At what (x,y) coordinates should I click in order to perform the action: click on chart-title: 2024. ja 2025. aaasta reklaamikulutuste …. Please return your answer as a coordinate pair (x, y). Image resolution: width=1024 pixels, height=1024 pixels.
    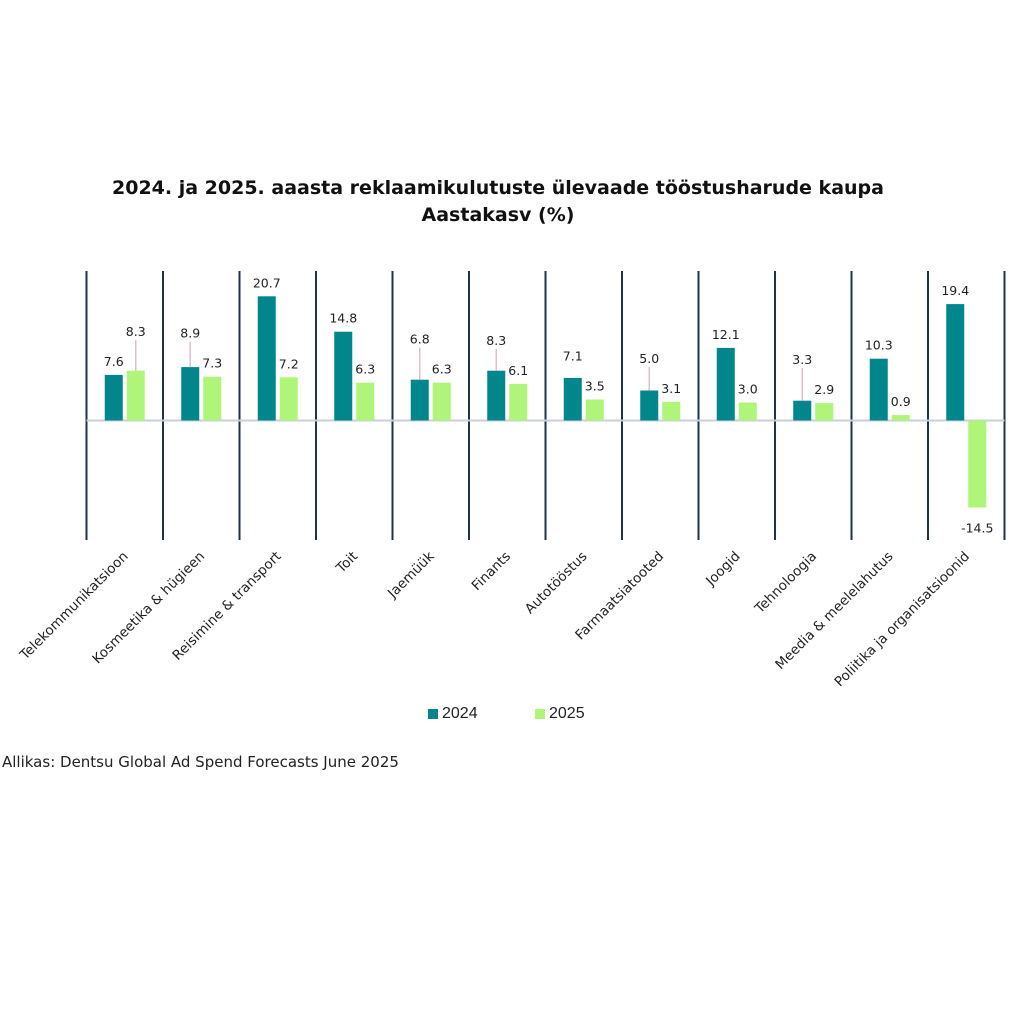
    Looking at the image, I should click on (498, 188).